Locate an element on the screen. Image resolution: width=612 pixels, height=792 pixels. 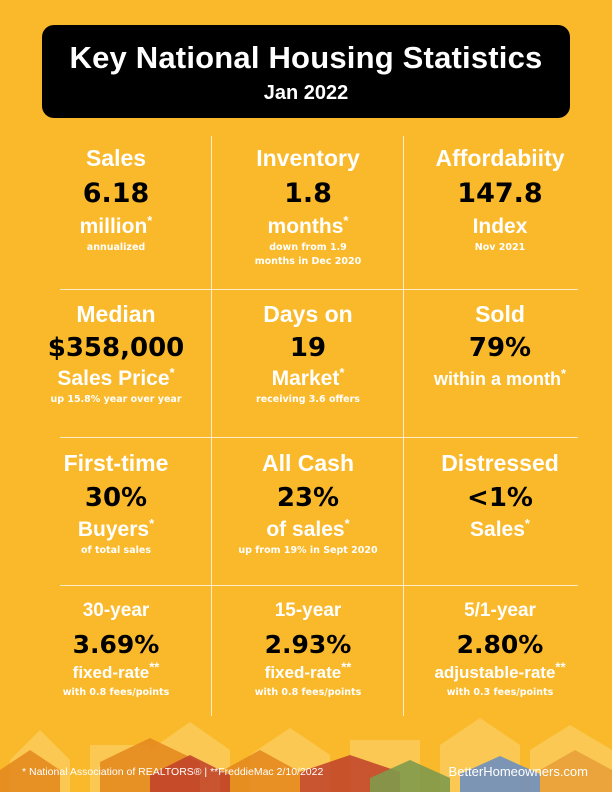
stat-sold: Sold 79% within a month* is located at coordinates (500, 346).